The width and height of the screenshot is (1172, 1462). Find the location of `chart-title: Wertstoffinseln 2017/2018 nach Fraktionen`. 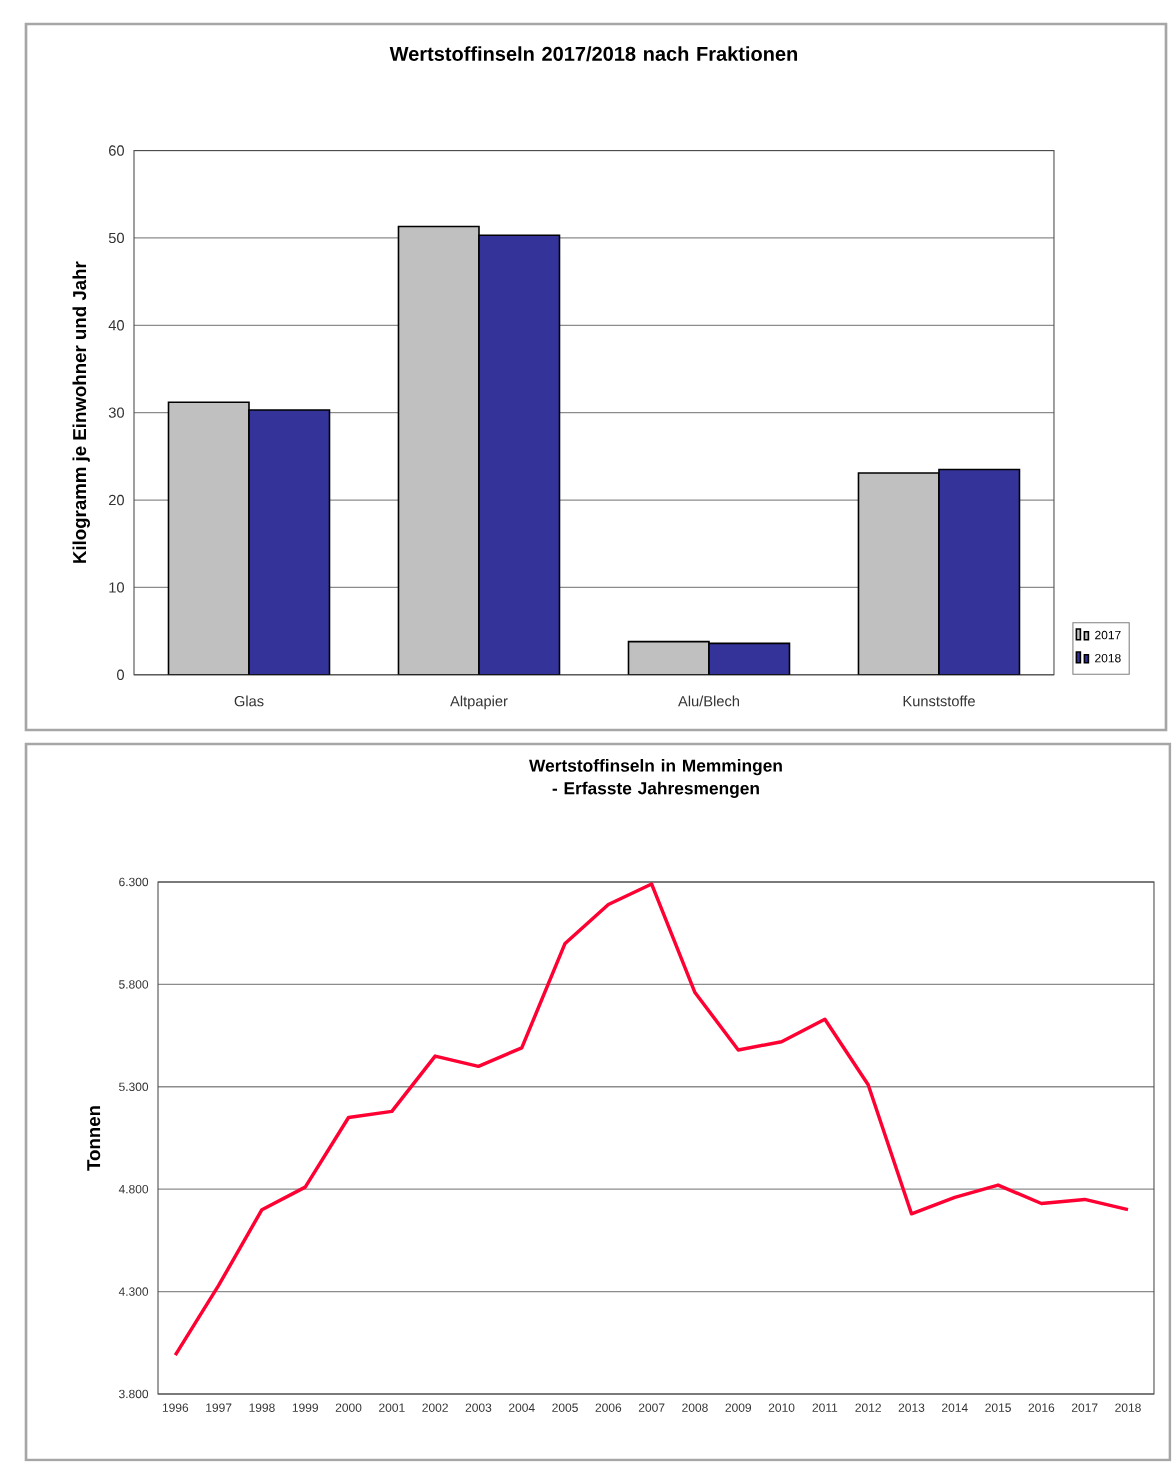

chart-title: Wertstoffinseln 2017/2018 nach Fraktionen is located at coordinates (594, 54).